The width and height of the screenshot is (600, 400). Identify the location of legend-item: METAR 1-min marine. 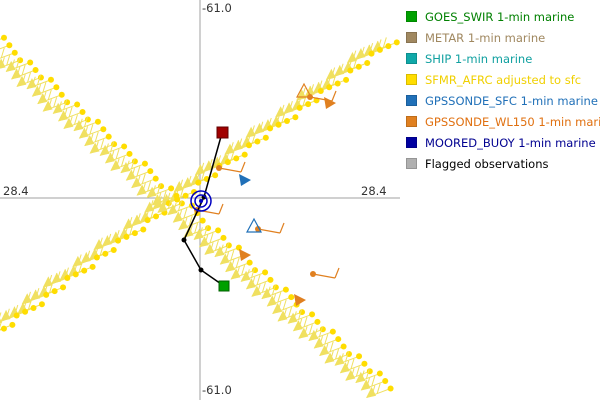
(503, 37).